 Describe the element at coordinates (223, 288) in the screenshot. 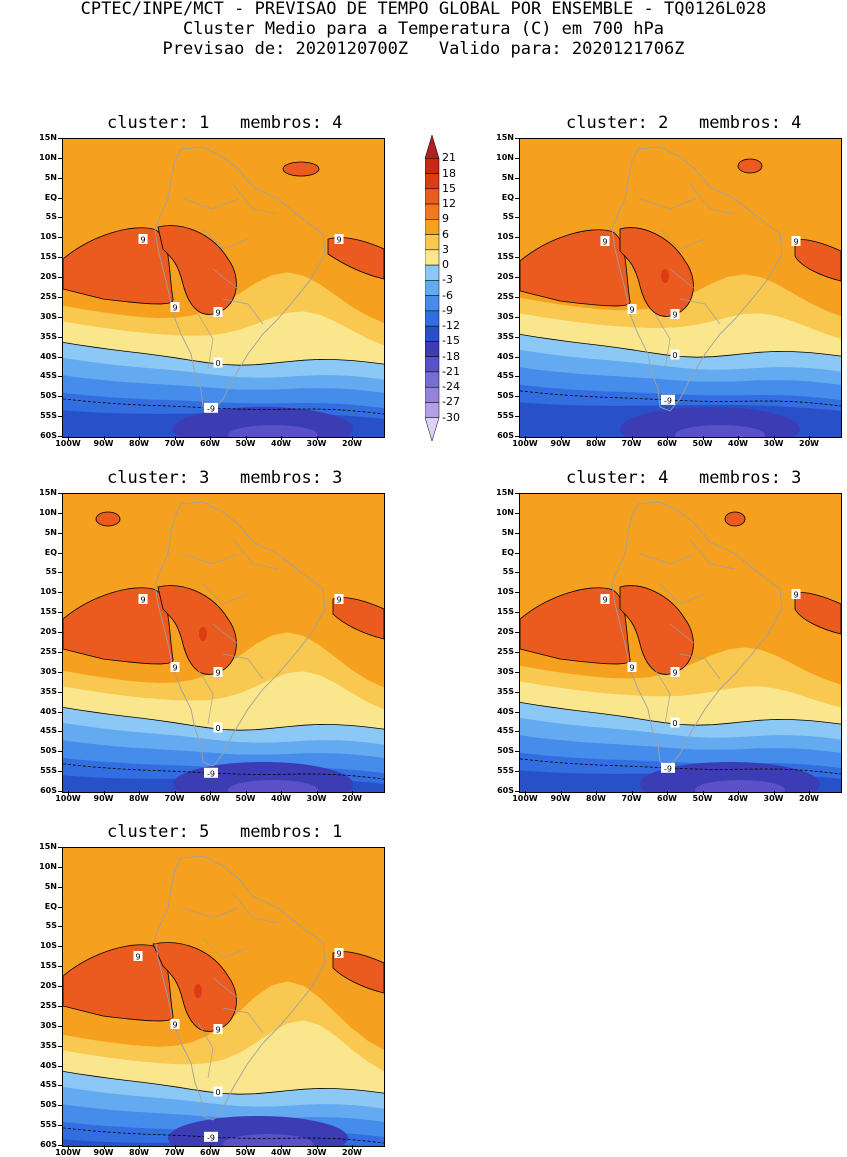

I see `temperature-field: 9 9 9 0 -9 9` at that location.